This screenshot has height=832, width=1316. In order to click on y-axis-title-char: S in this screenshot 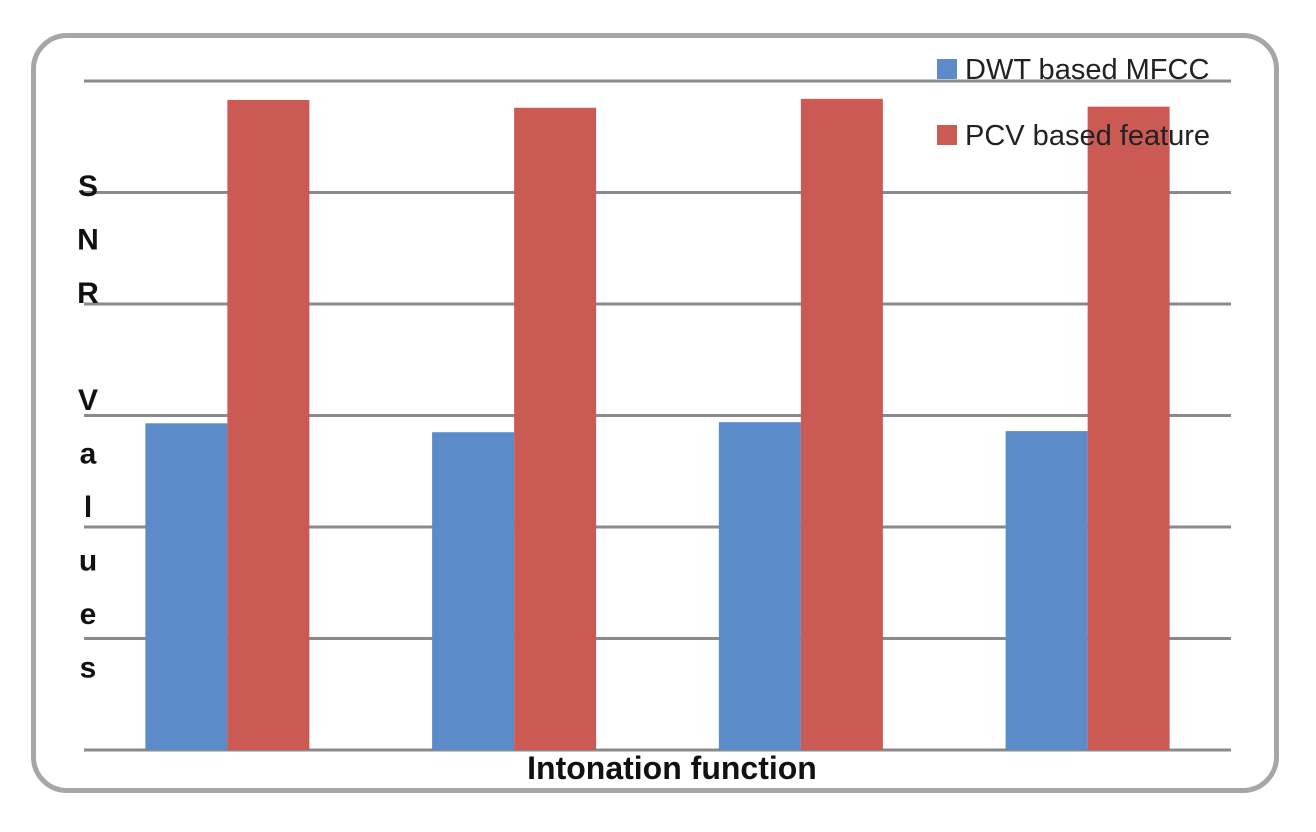, I will do `click(88, 186)`.